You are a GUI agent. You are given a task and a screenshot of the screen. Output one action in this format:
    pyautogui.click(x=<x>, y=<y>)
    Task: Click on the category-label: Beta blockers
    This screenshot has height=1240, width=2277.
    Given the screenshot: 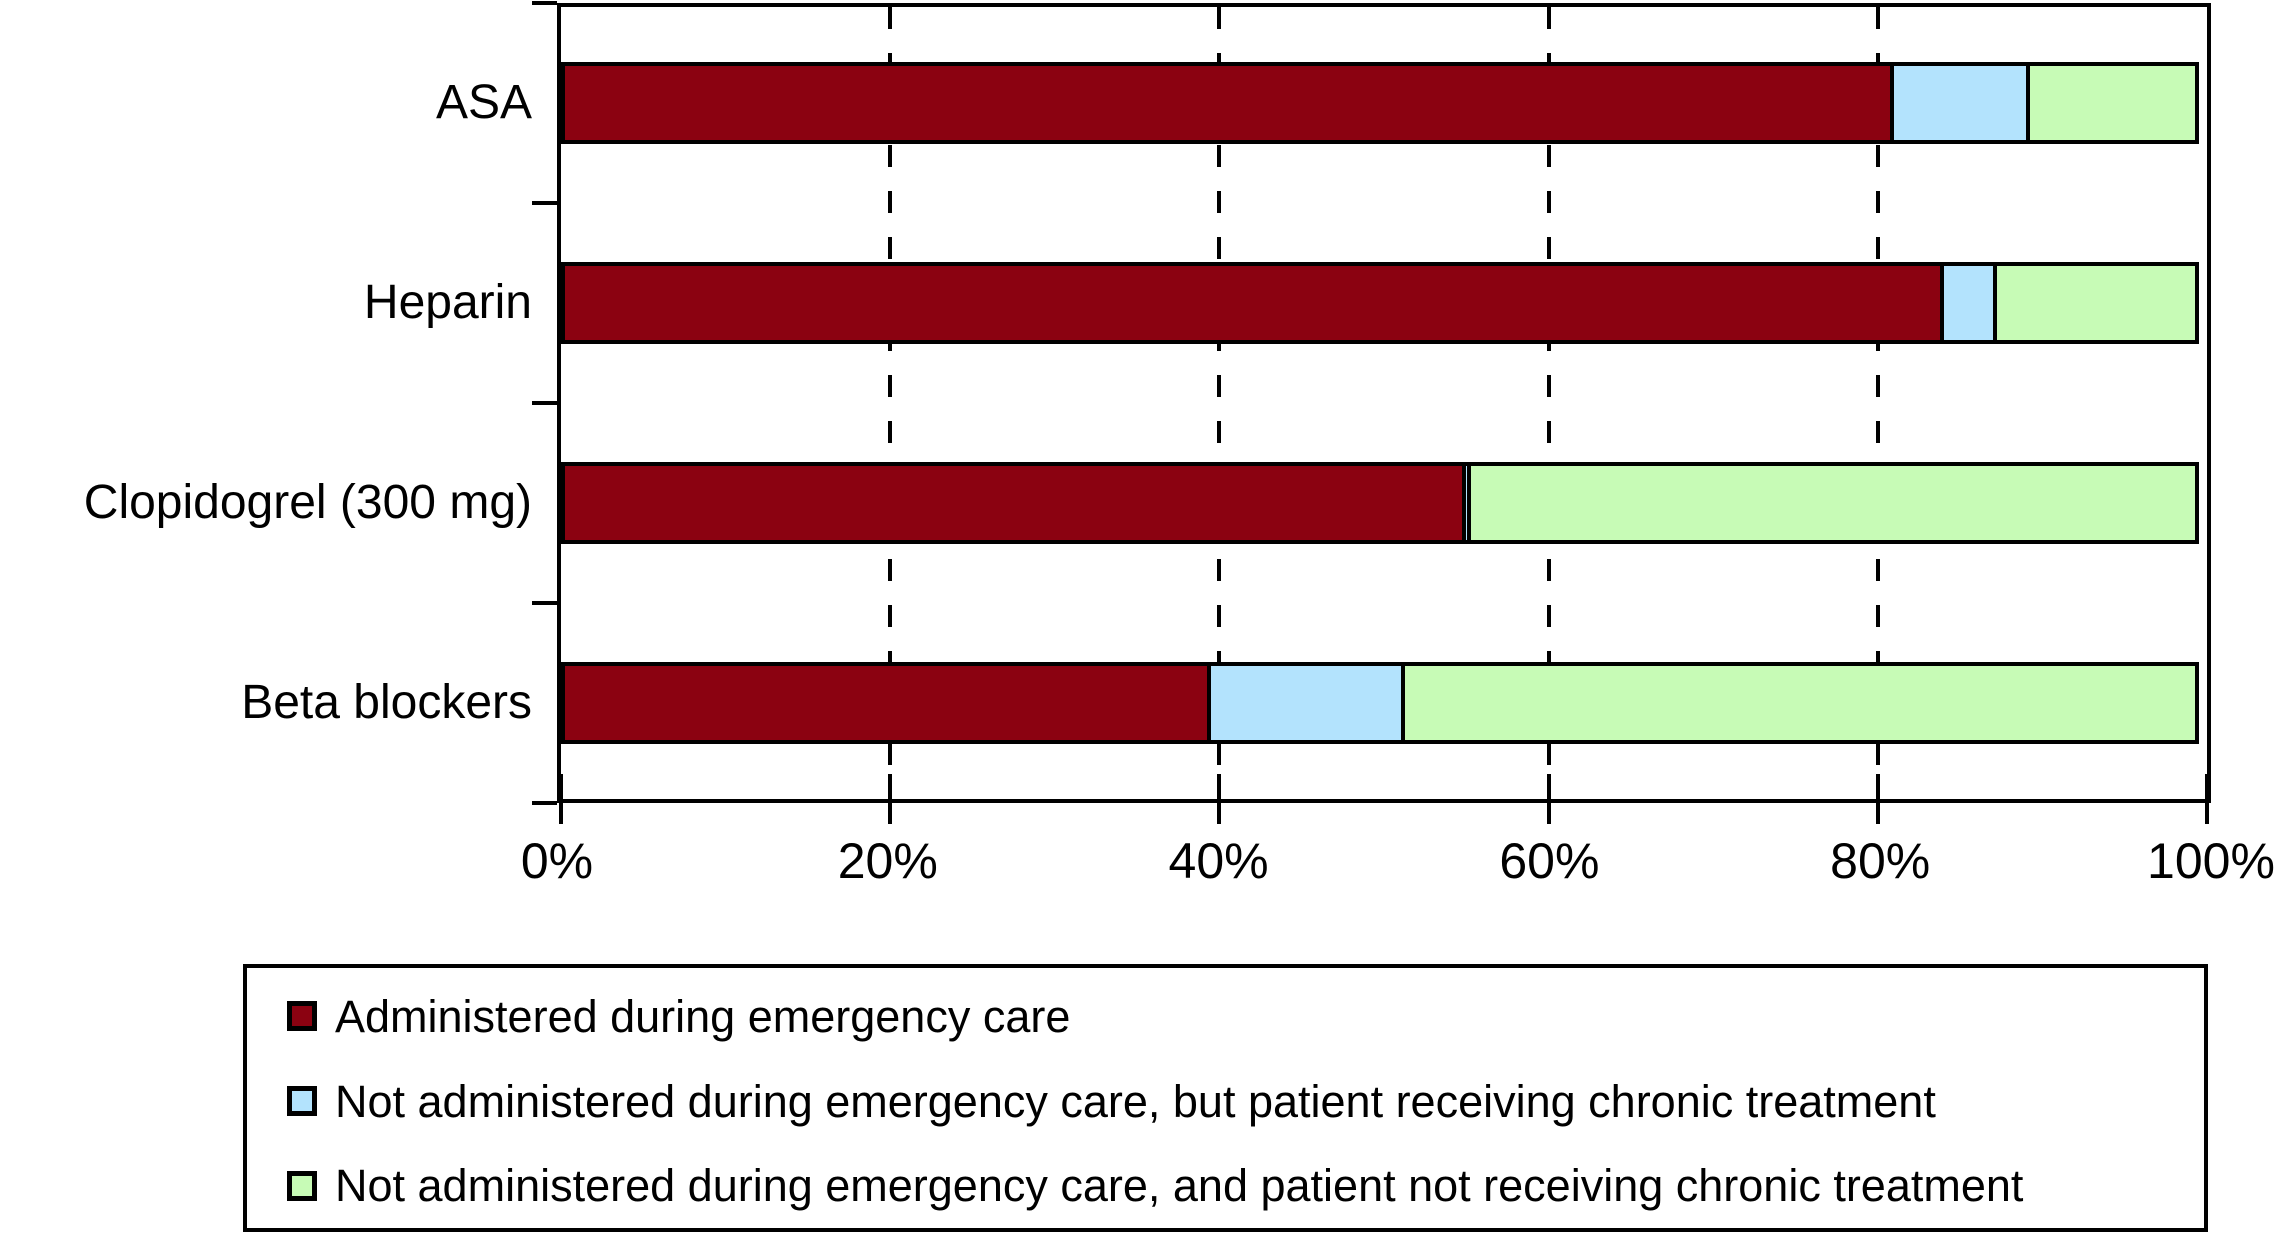 What is the action you would take?
    pyautogui.click(x=386, y=702)
    